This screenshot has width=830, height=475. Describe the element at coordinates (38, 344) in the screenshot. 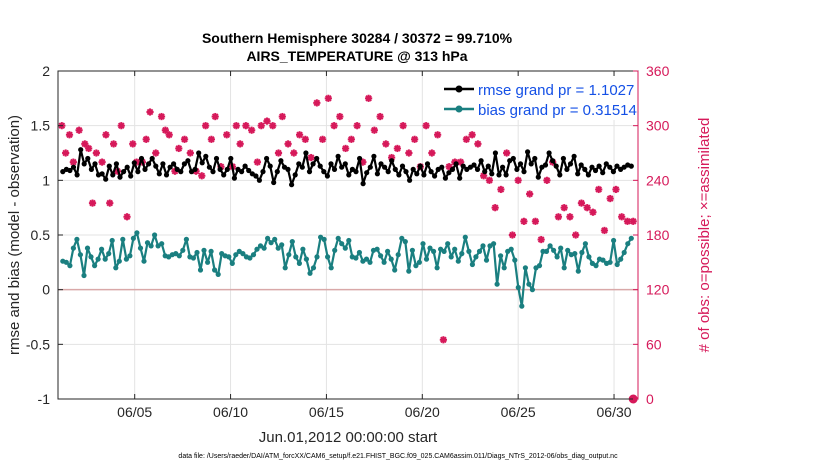

I see `y-left-tick-label: -0.5` at that location.